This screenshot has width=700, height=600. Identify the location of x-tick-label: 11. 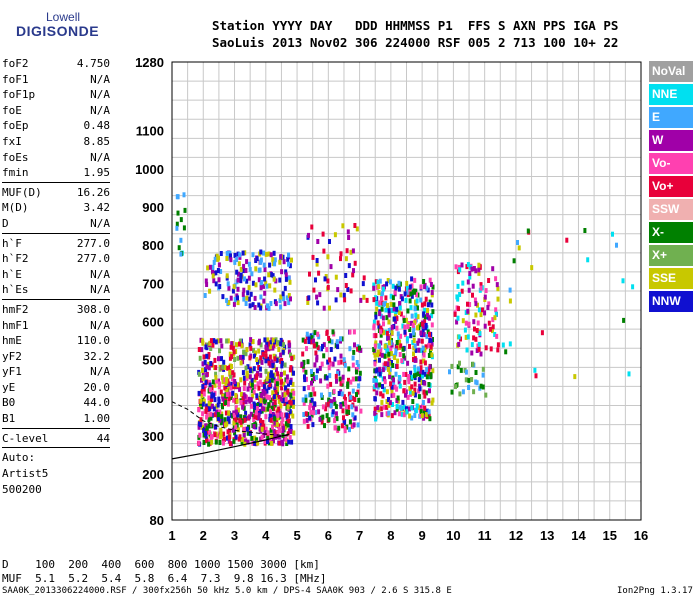
(485, 535).